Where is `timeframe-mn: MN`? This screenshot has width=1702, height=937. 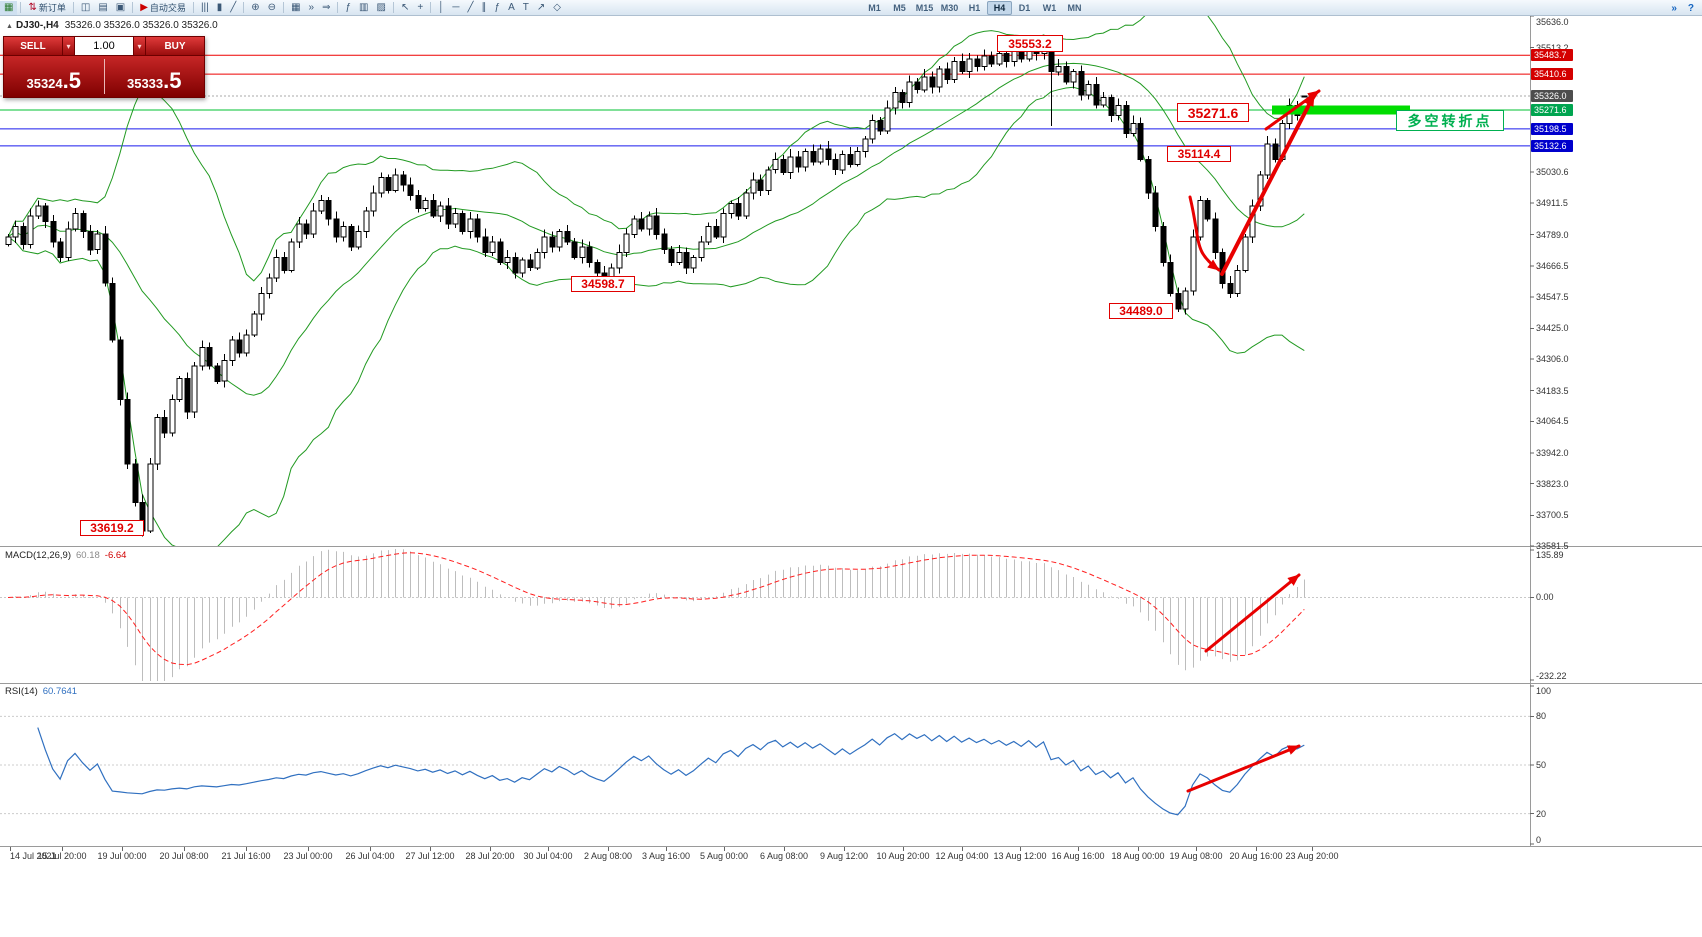
timeframe-mn: MN is located at coordinates (1074, 8).